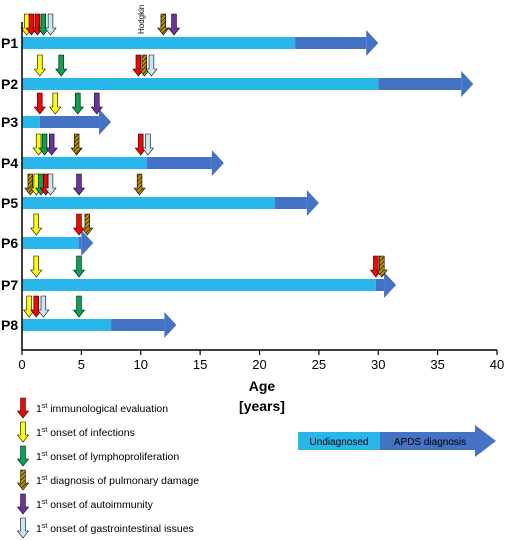  I want to click on gastrointestinal-arrow-p2, so click(151, 65).